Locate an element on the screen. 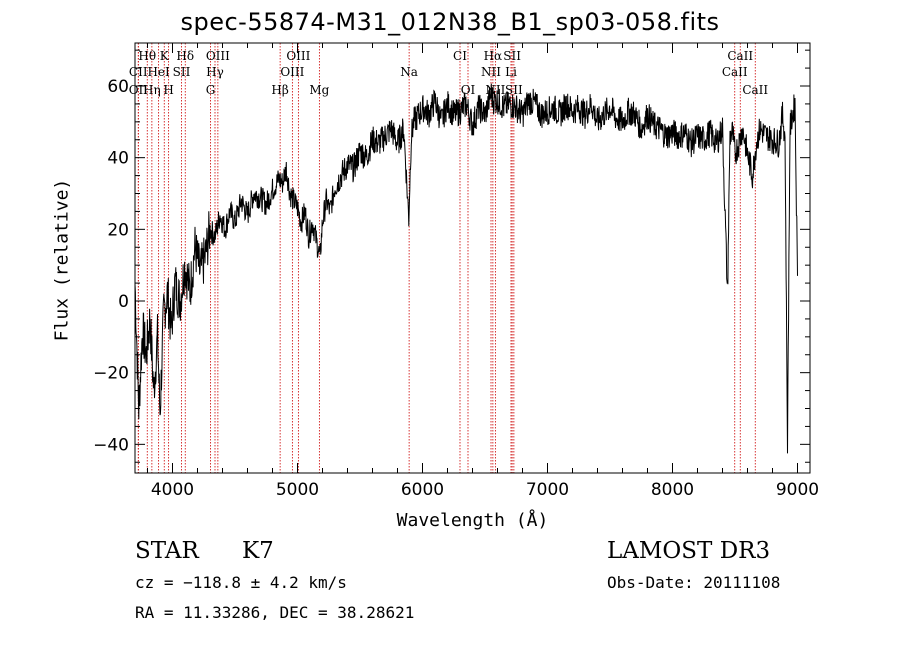 Image resolution: width=900 pixels, height=649 pixels. line-marker-label-4: OIII is located at coordinates (298, 56).